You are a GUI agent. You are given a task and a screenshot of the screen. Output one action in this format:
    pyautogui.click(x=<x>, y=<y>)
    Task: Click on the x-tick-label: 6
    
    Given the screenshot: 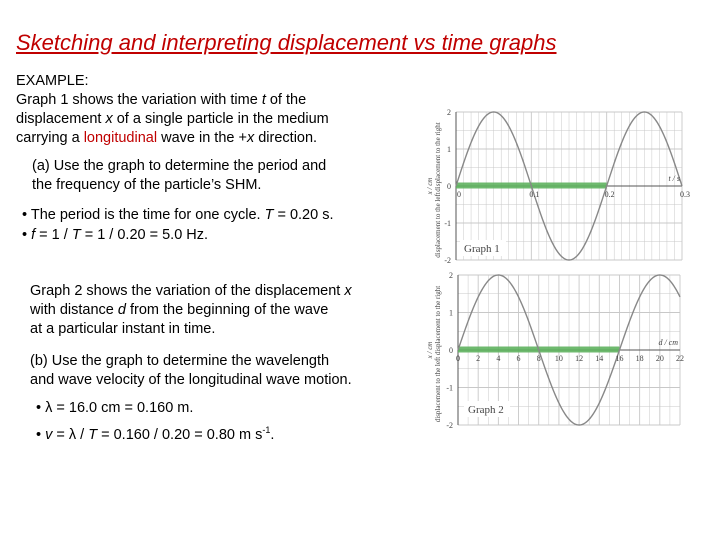 What is the action you would take?
    pyautogui.click(x=519, y=358)
    